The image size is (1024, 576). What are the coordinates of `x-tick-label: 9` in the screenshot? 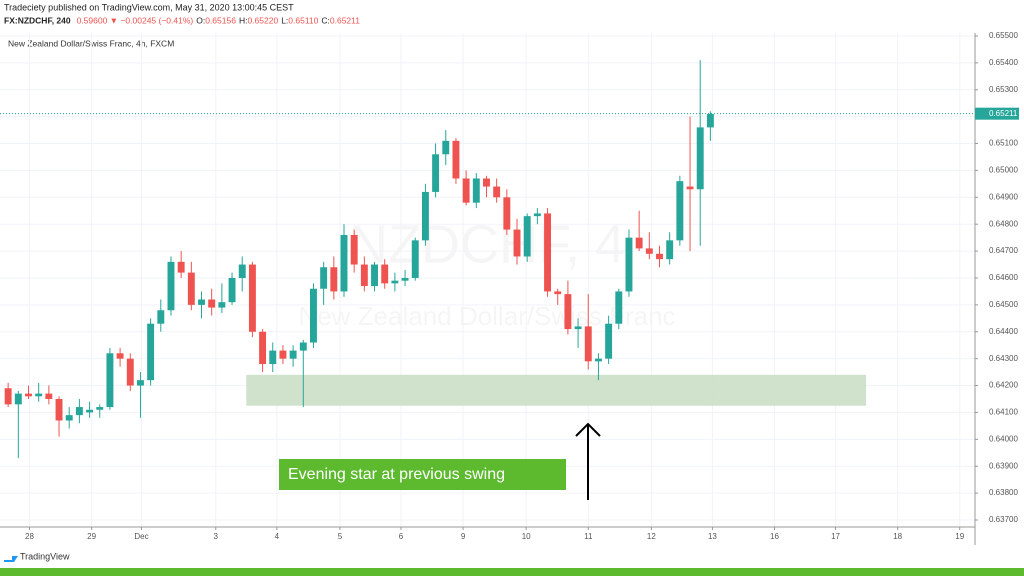 It's located at (463, 536).